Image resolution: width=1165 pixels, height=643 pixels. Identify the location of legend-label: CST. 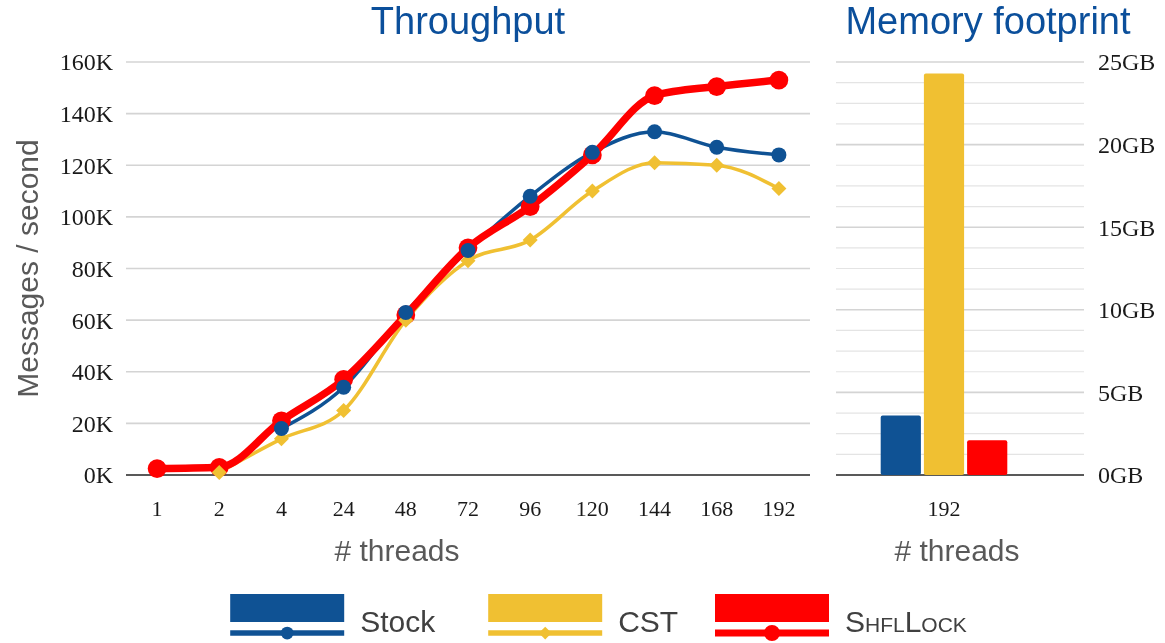
(648, 621).